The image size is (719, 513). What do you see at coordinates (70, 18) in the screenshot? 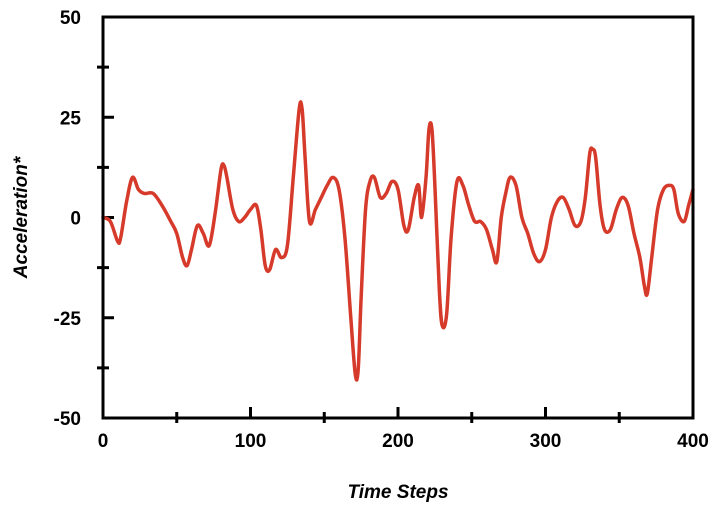
I see `y-tick-label: 50` at bounding box center [70, 18].